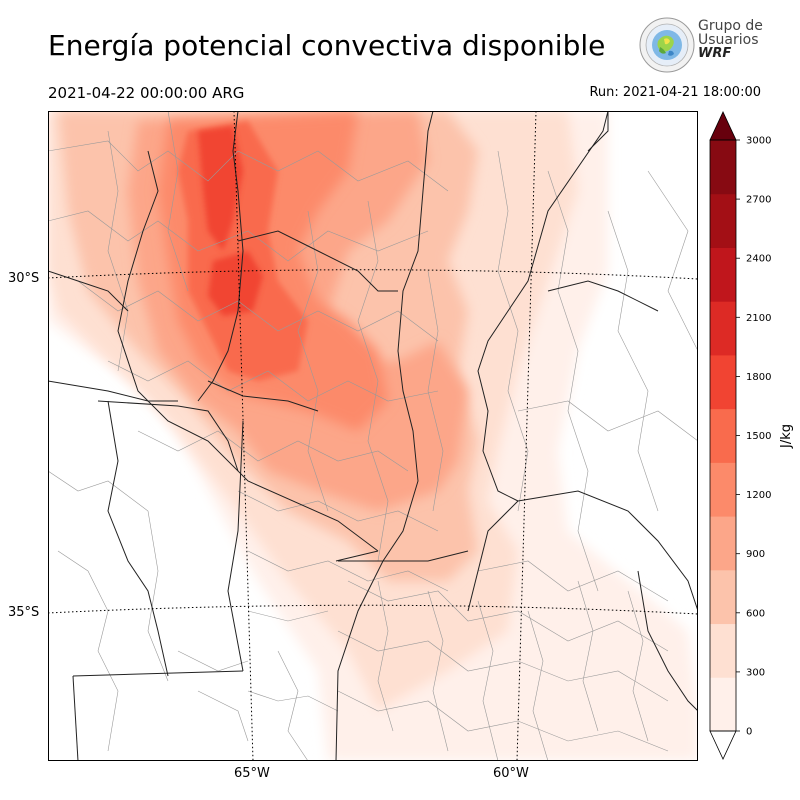  What do you see at coordinates (243, 436) in the screenshot?
I see `meridian-65w` at bounding box center [243, 436].